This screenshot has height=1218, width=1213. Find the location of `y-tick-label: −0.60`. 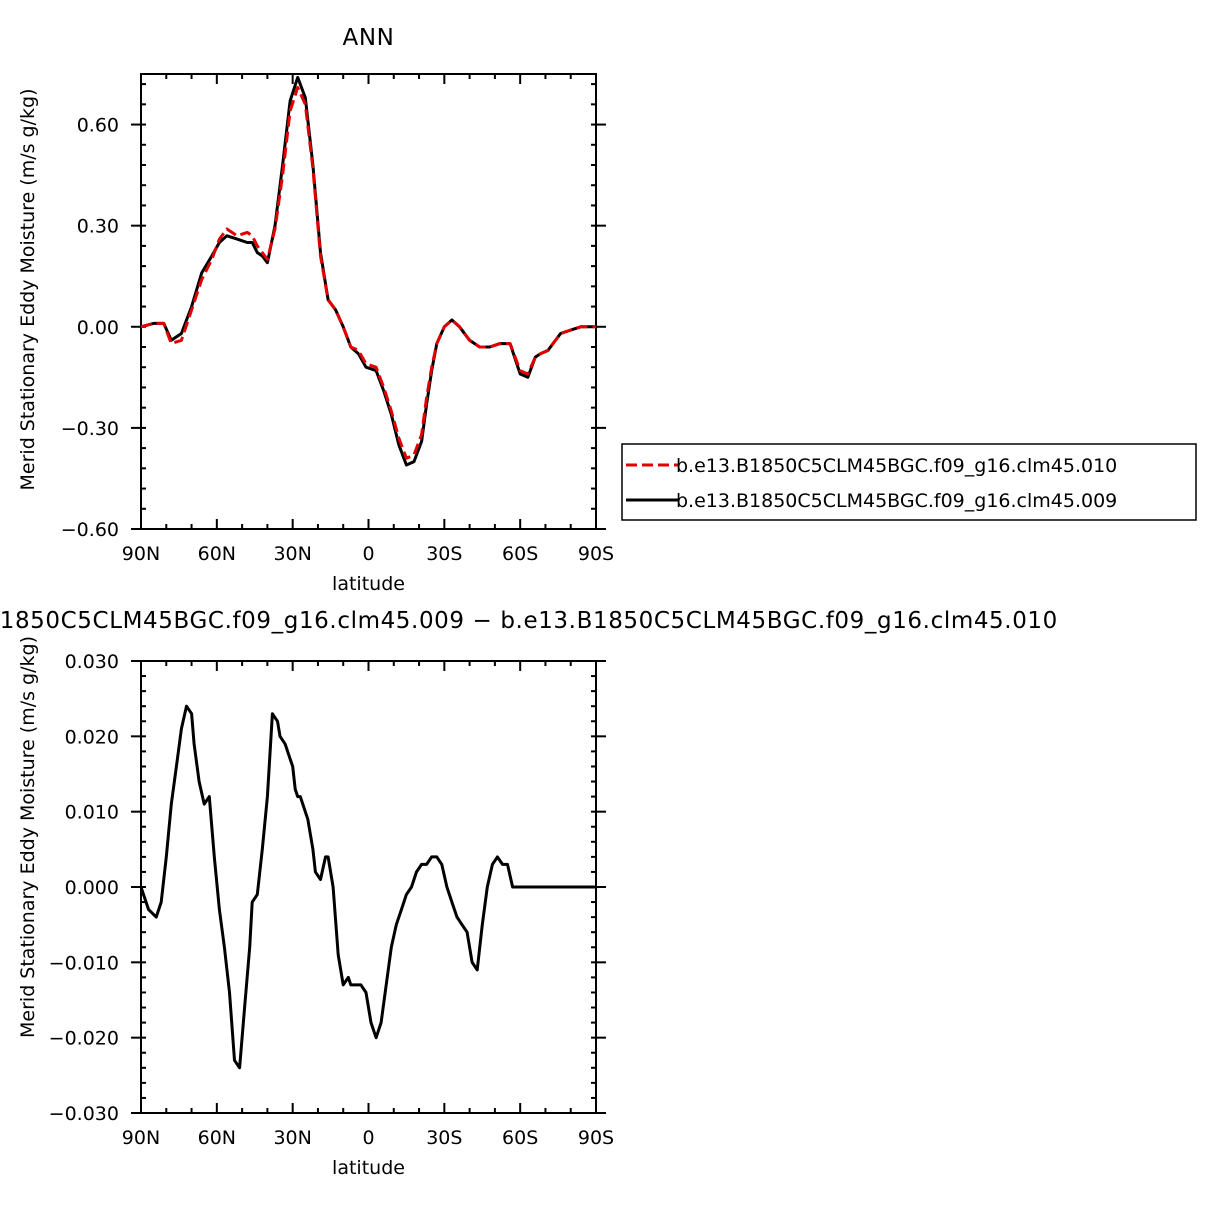

y-tick-label: −0.60 is located at coordinates (90, 530).